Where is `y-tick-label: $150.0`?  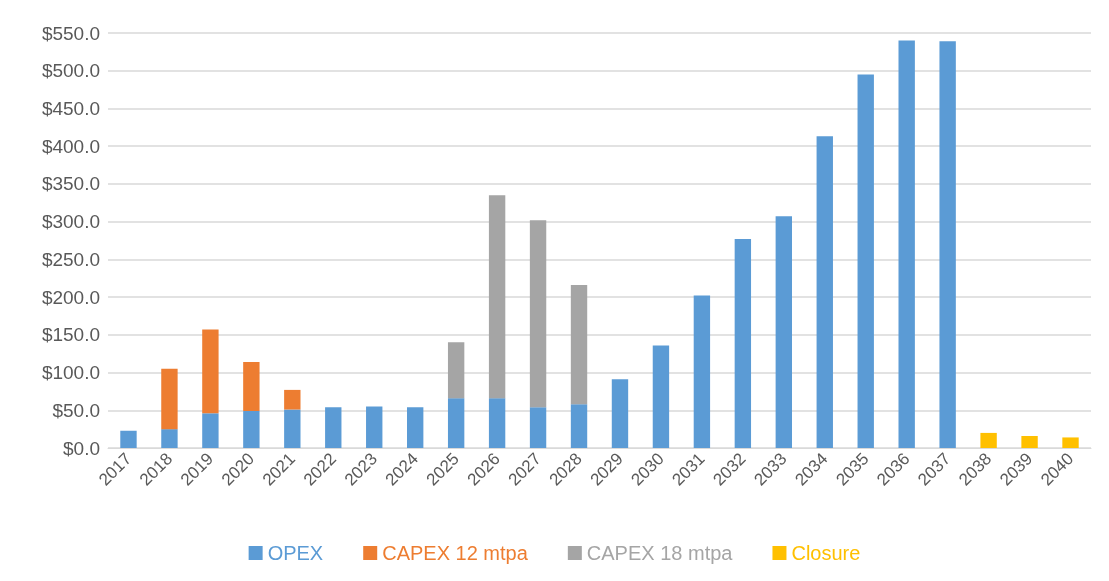
y-tick-label: $150.0 is located at coordinates (70, 335).